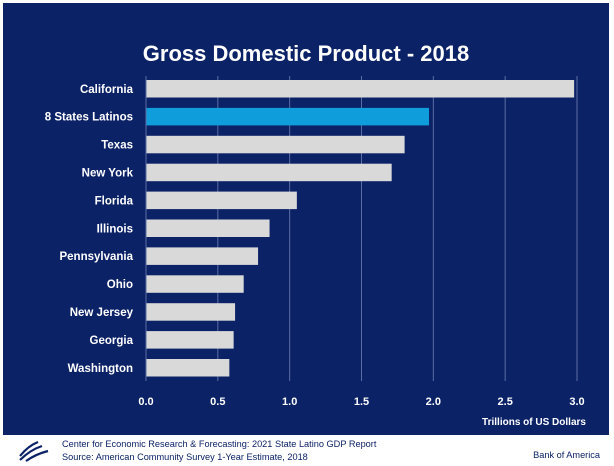  What do you see at coordinates (115, 229) in the screenshot?
I see `category-label: Illinois` at bounding box center [115, 229].